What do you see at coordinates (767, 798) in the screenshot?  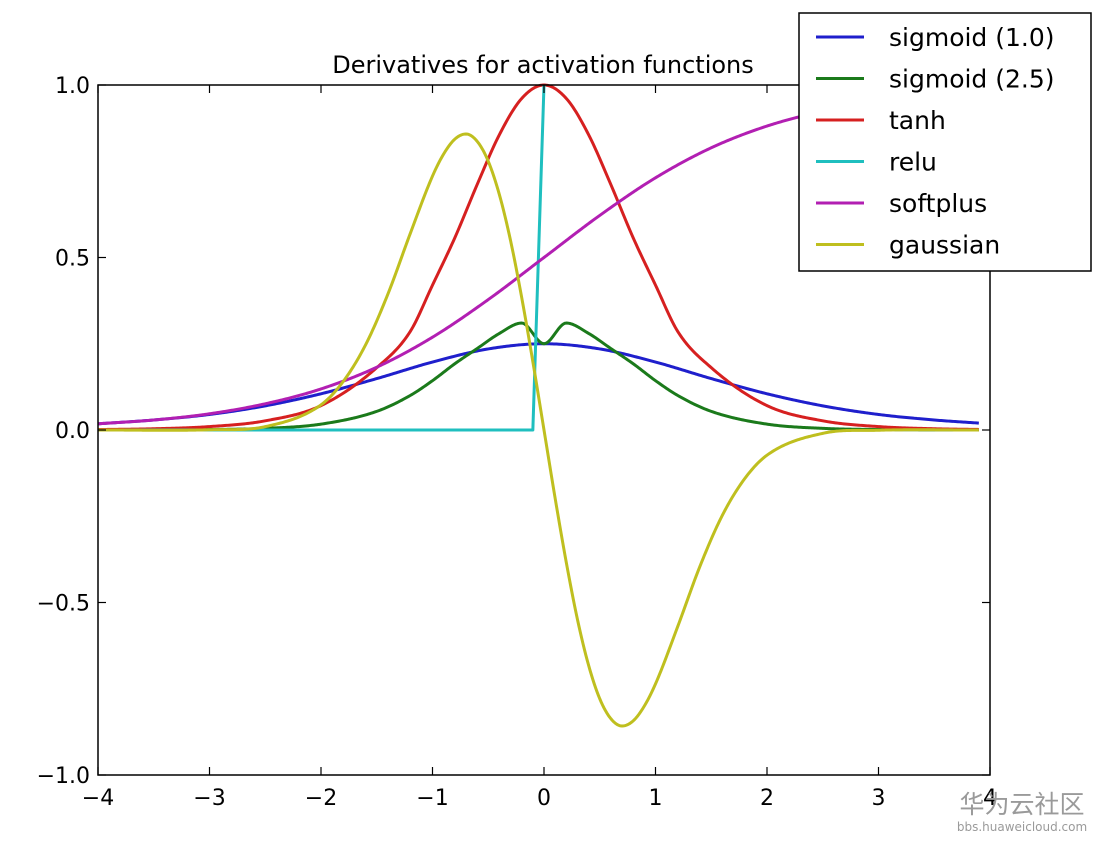 I see `x-tick-label: 2` at bounding box center [767, 798].